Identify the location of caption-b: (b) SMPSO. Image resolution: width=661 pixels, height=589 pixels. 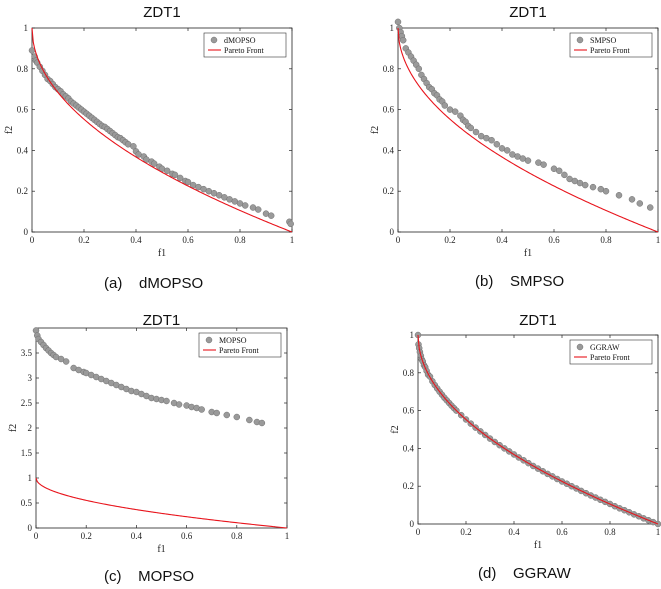
(520, 281).